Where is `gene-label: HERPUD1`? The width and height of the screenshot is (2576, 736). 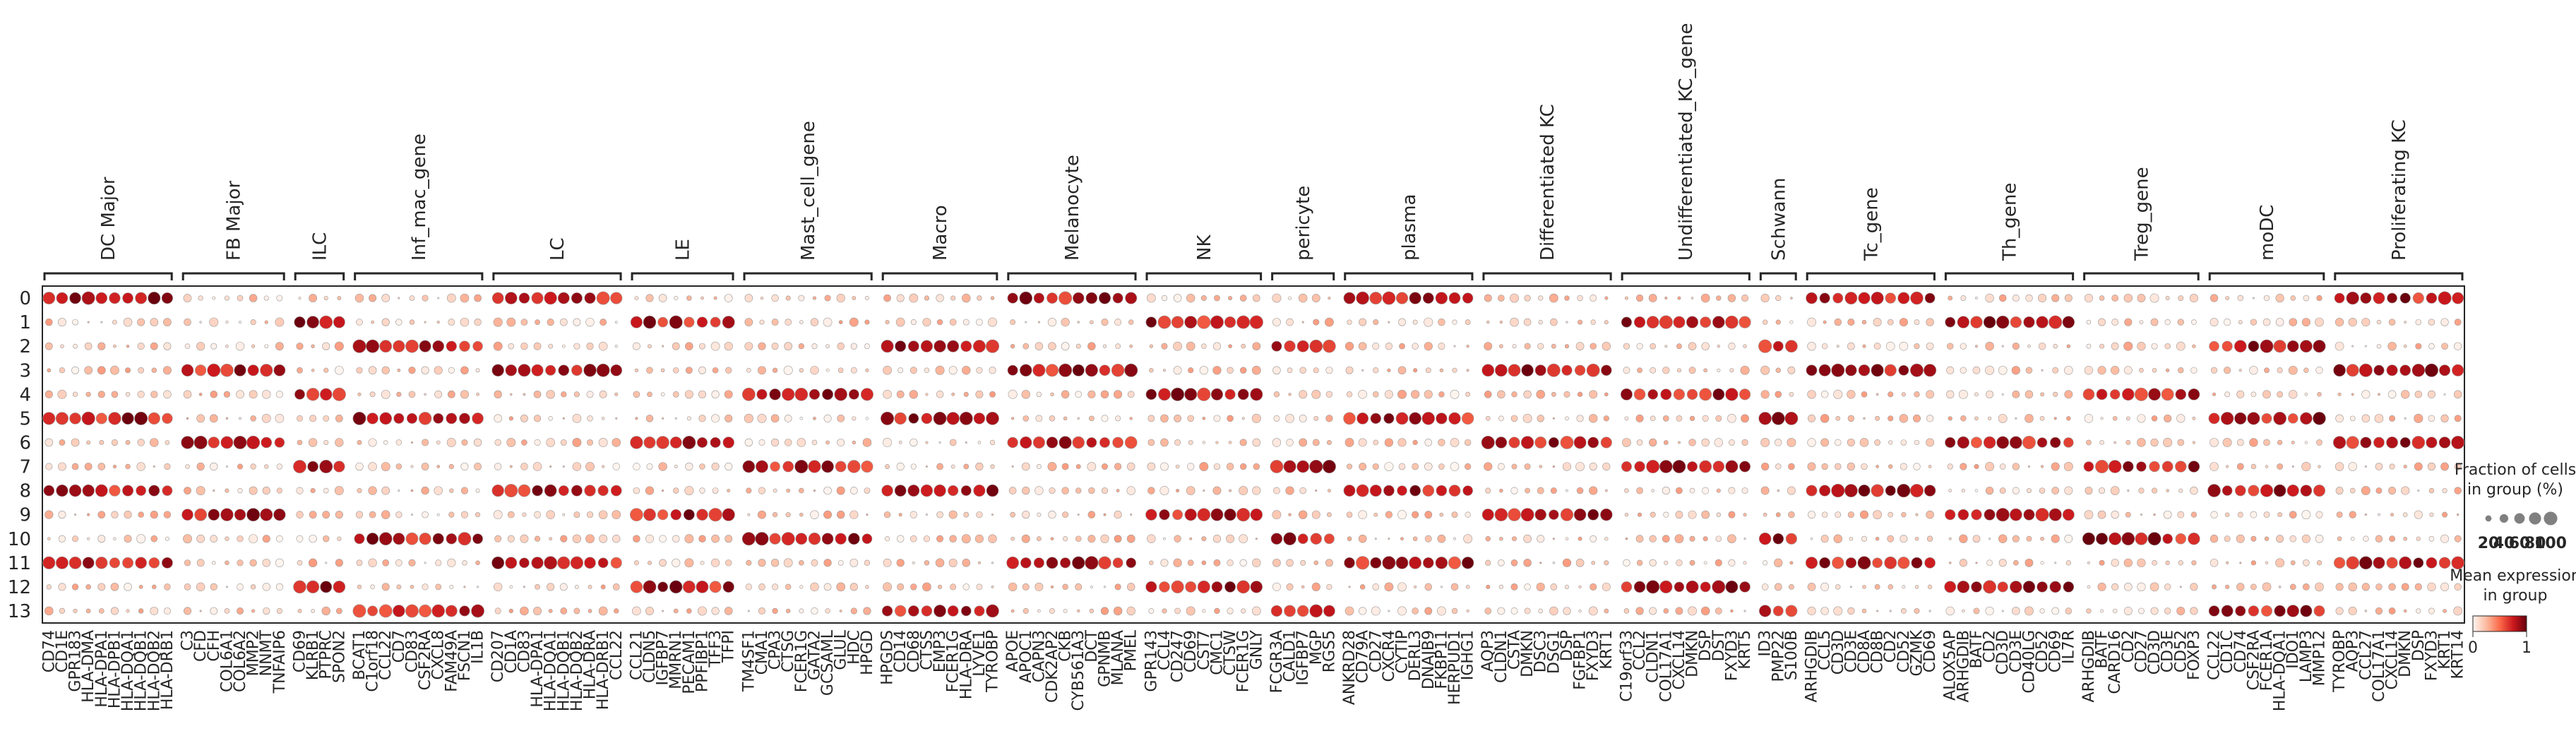 gene-label: HERPUD1 is located at coordinates (1455, 667).